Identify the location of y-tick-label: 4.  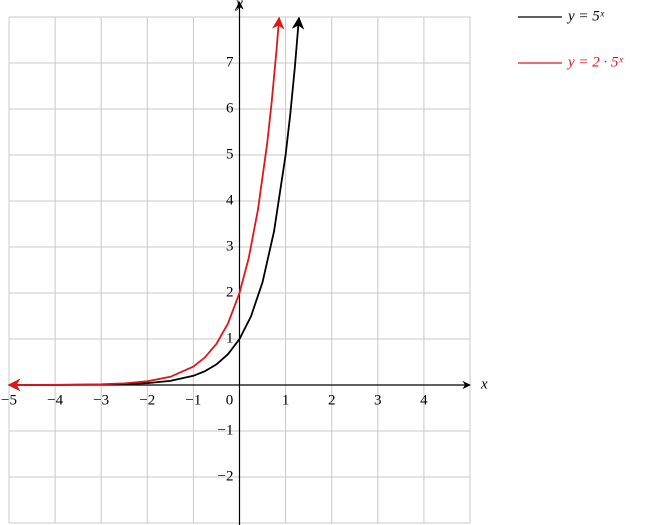
(230, 200).